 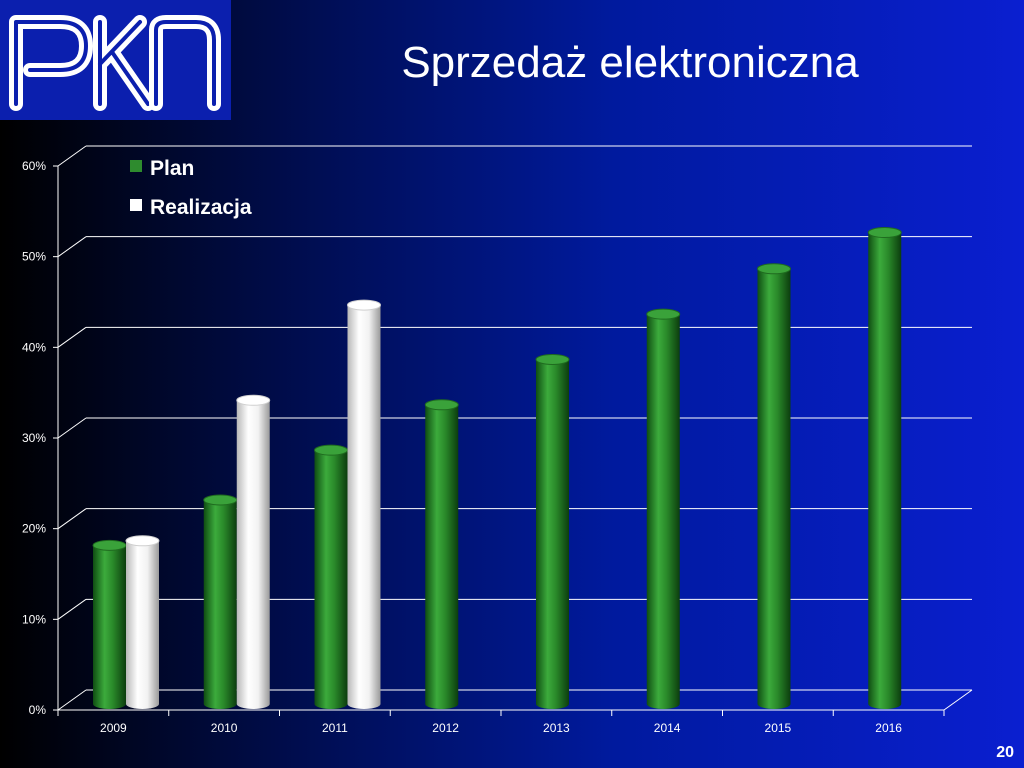 What do you see at coordinates (191, 188) in the screenshot?
I see `chart-legend: Plan Realizacja` at bounding box center [191, 188].